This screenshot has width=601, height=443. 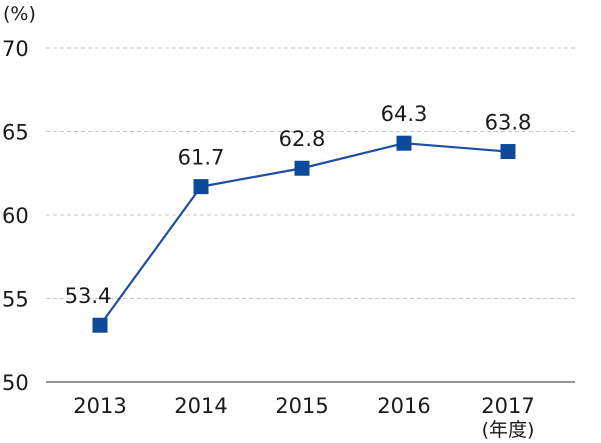 What do you see at coordinates (100, 325) in the screenshot?
I see `marker-2013` at bounding box center [100, 325].